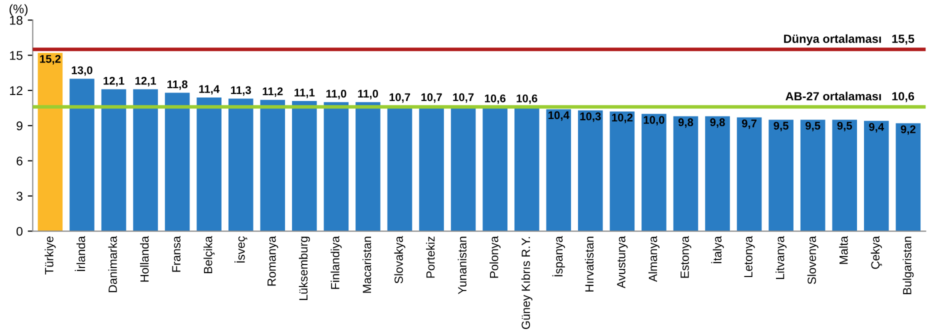  I want to click on data-label: 10,2, so click(622, 119).